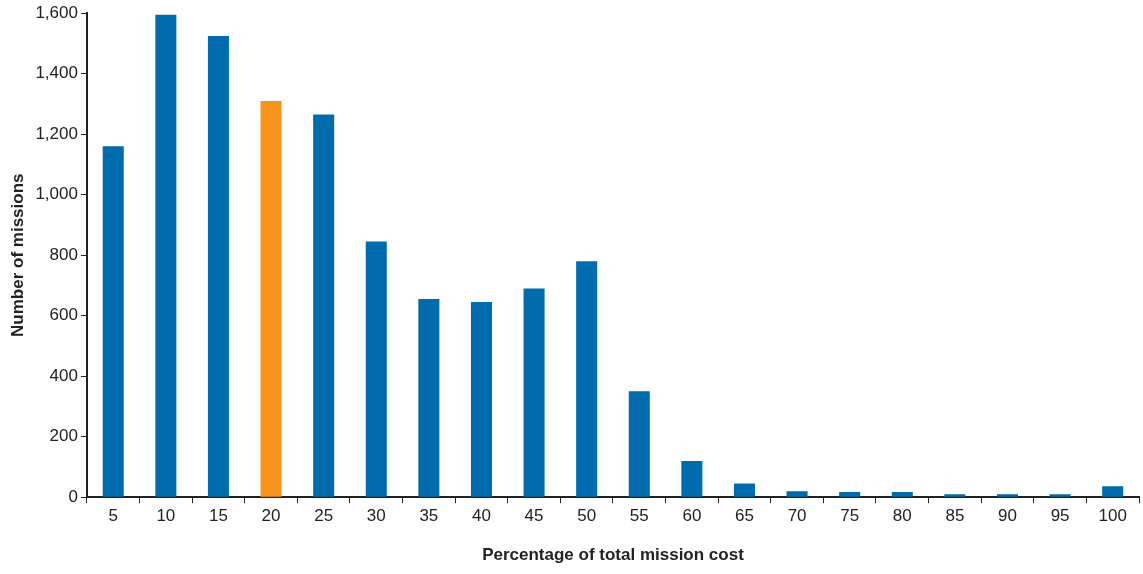 This screenshot has width=1143, height=574. Describe the element at coordinates (534, 516) in the screenshot. I see `x-tick-label: 45` at that location.